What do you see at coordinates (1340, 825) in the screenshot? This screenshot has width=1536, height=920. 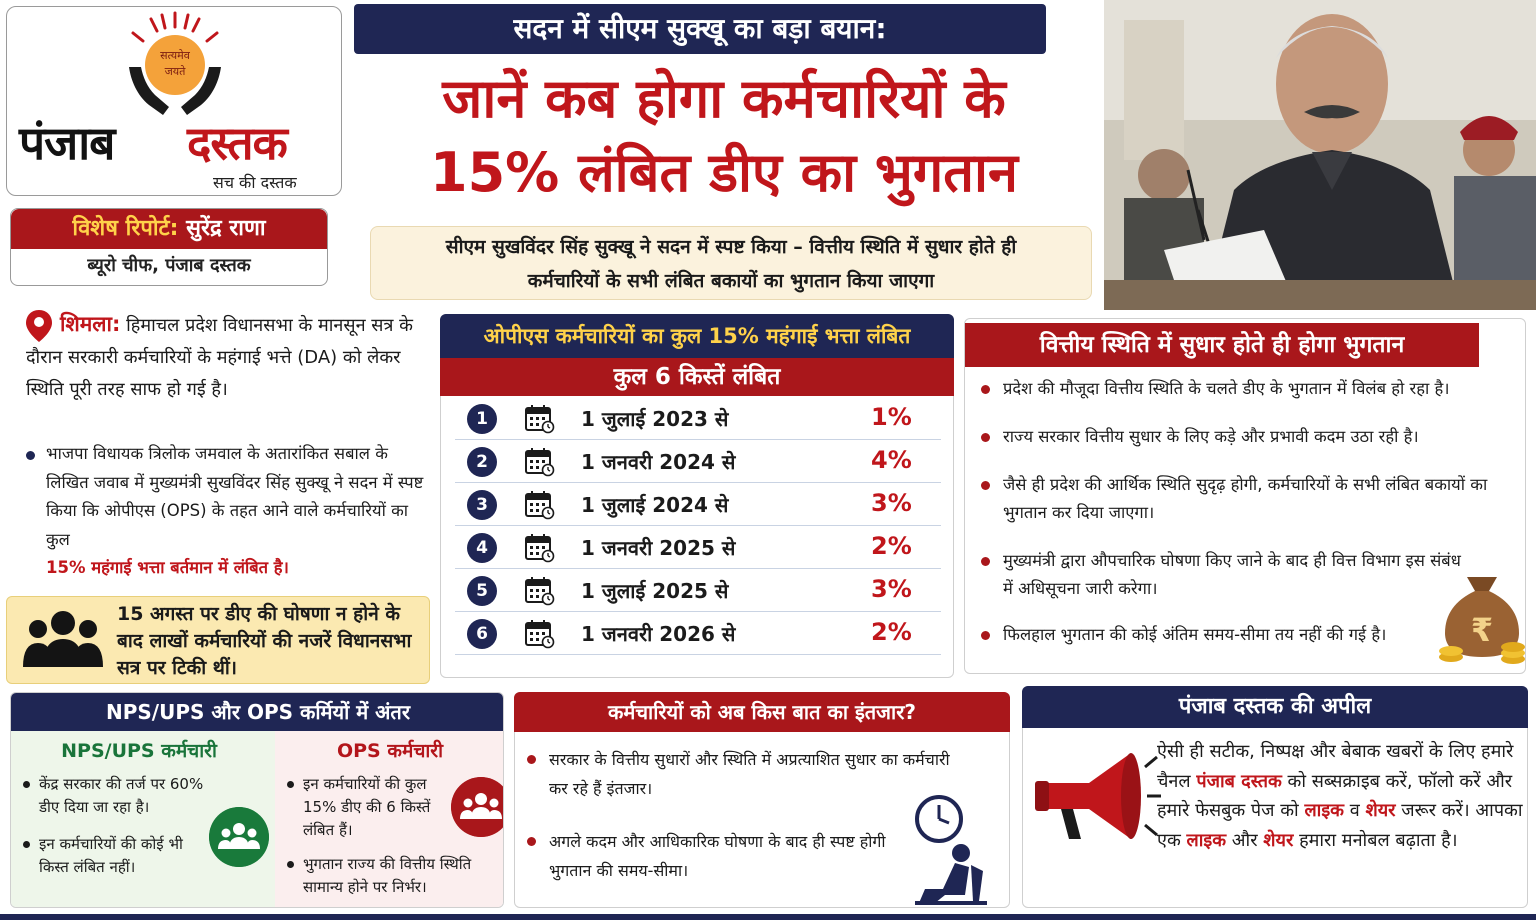 I see `appeal-text-4: जरूर करें। आपका एक` at bounding box center [1340, 825].